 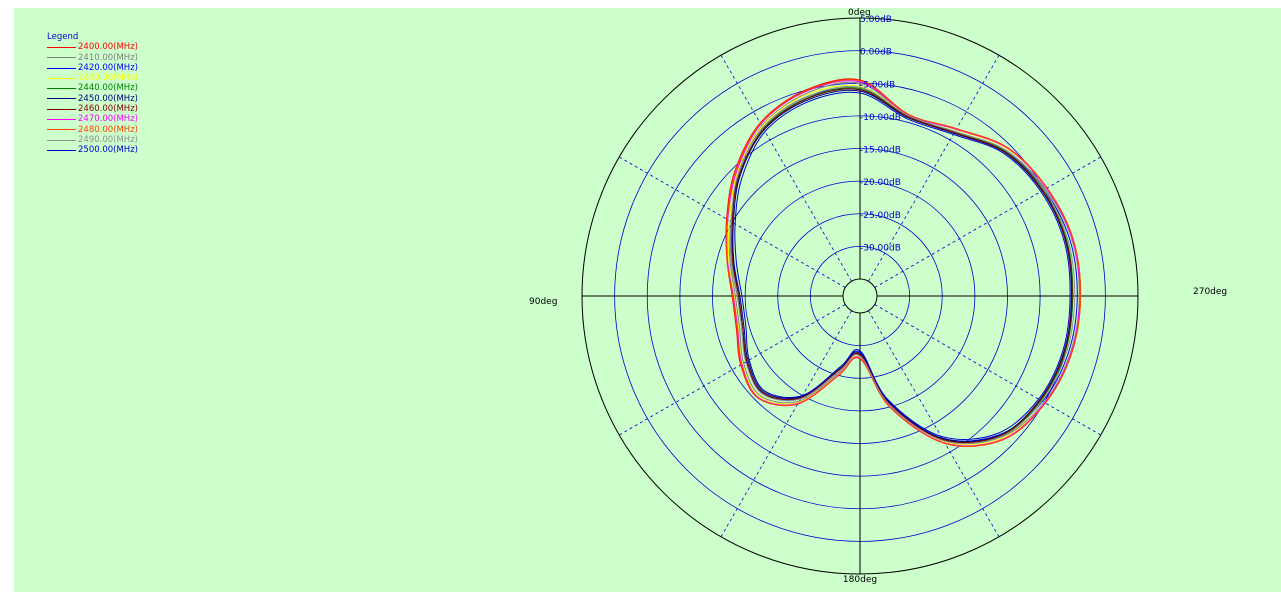 I want to click on legend-label: 2480.00(MHz), so click(x=108, y=129).